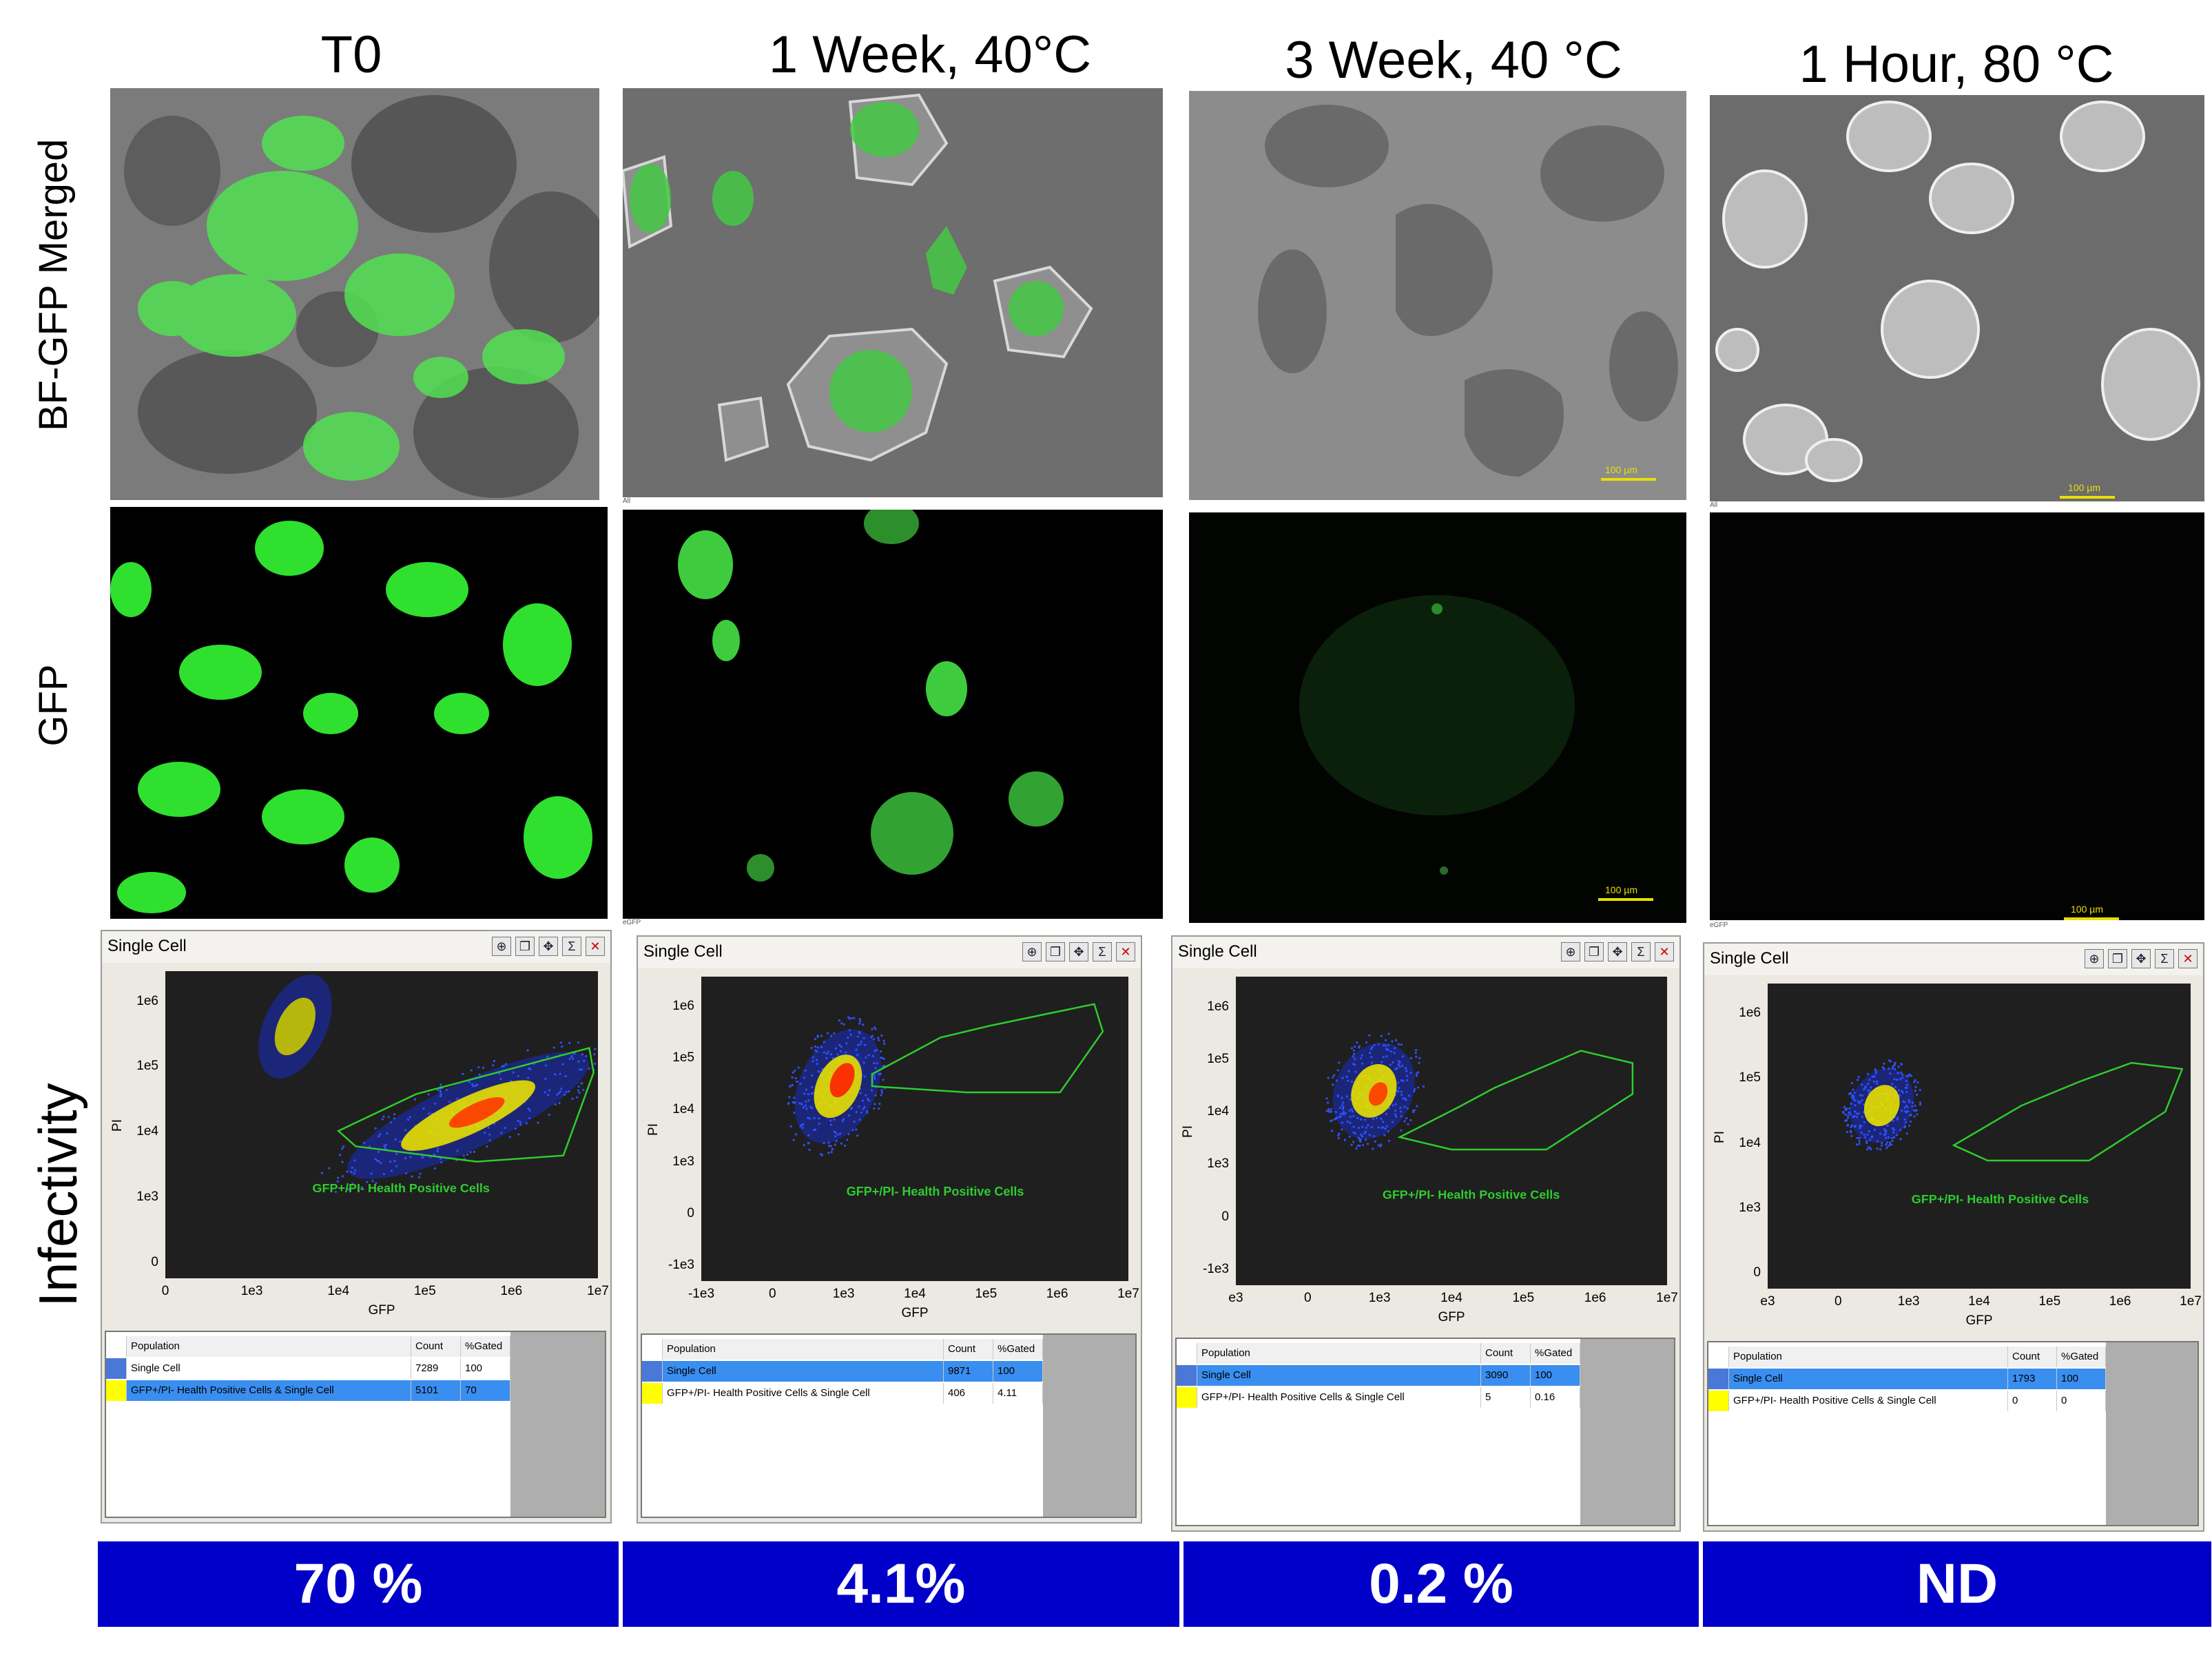  What do you see at coordinates (1452, 1317) in the screenshot?
I see `x-axis-label: GFP` at bounding box center [1452, 1317].